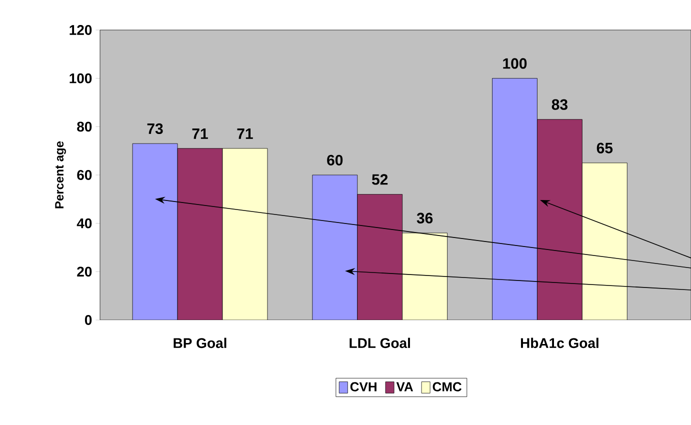  What do you see at coordinates (81, 30) in the screenshot?
I see `y-tick-label: 120` at bounding box center [81, 30].